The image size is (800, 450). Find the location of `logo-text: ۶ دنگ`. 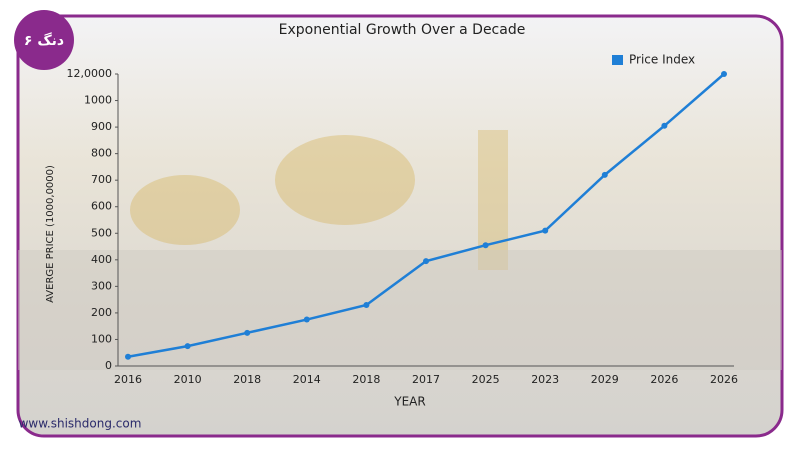

logo-text: ۶ دنگ is located at coordinates (44, 40).